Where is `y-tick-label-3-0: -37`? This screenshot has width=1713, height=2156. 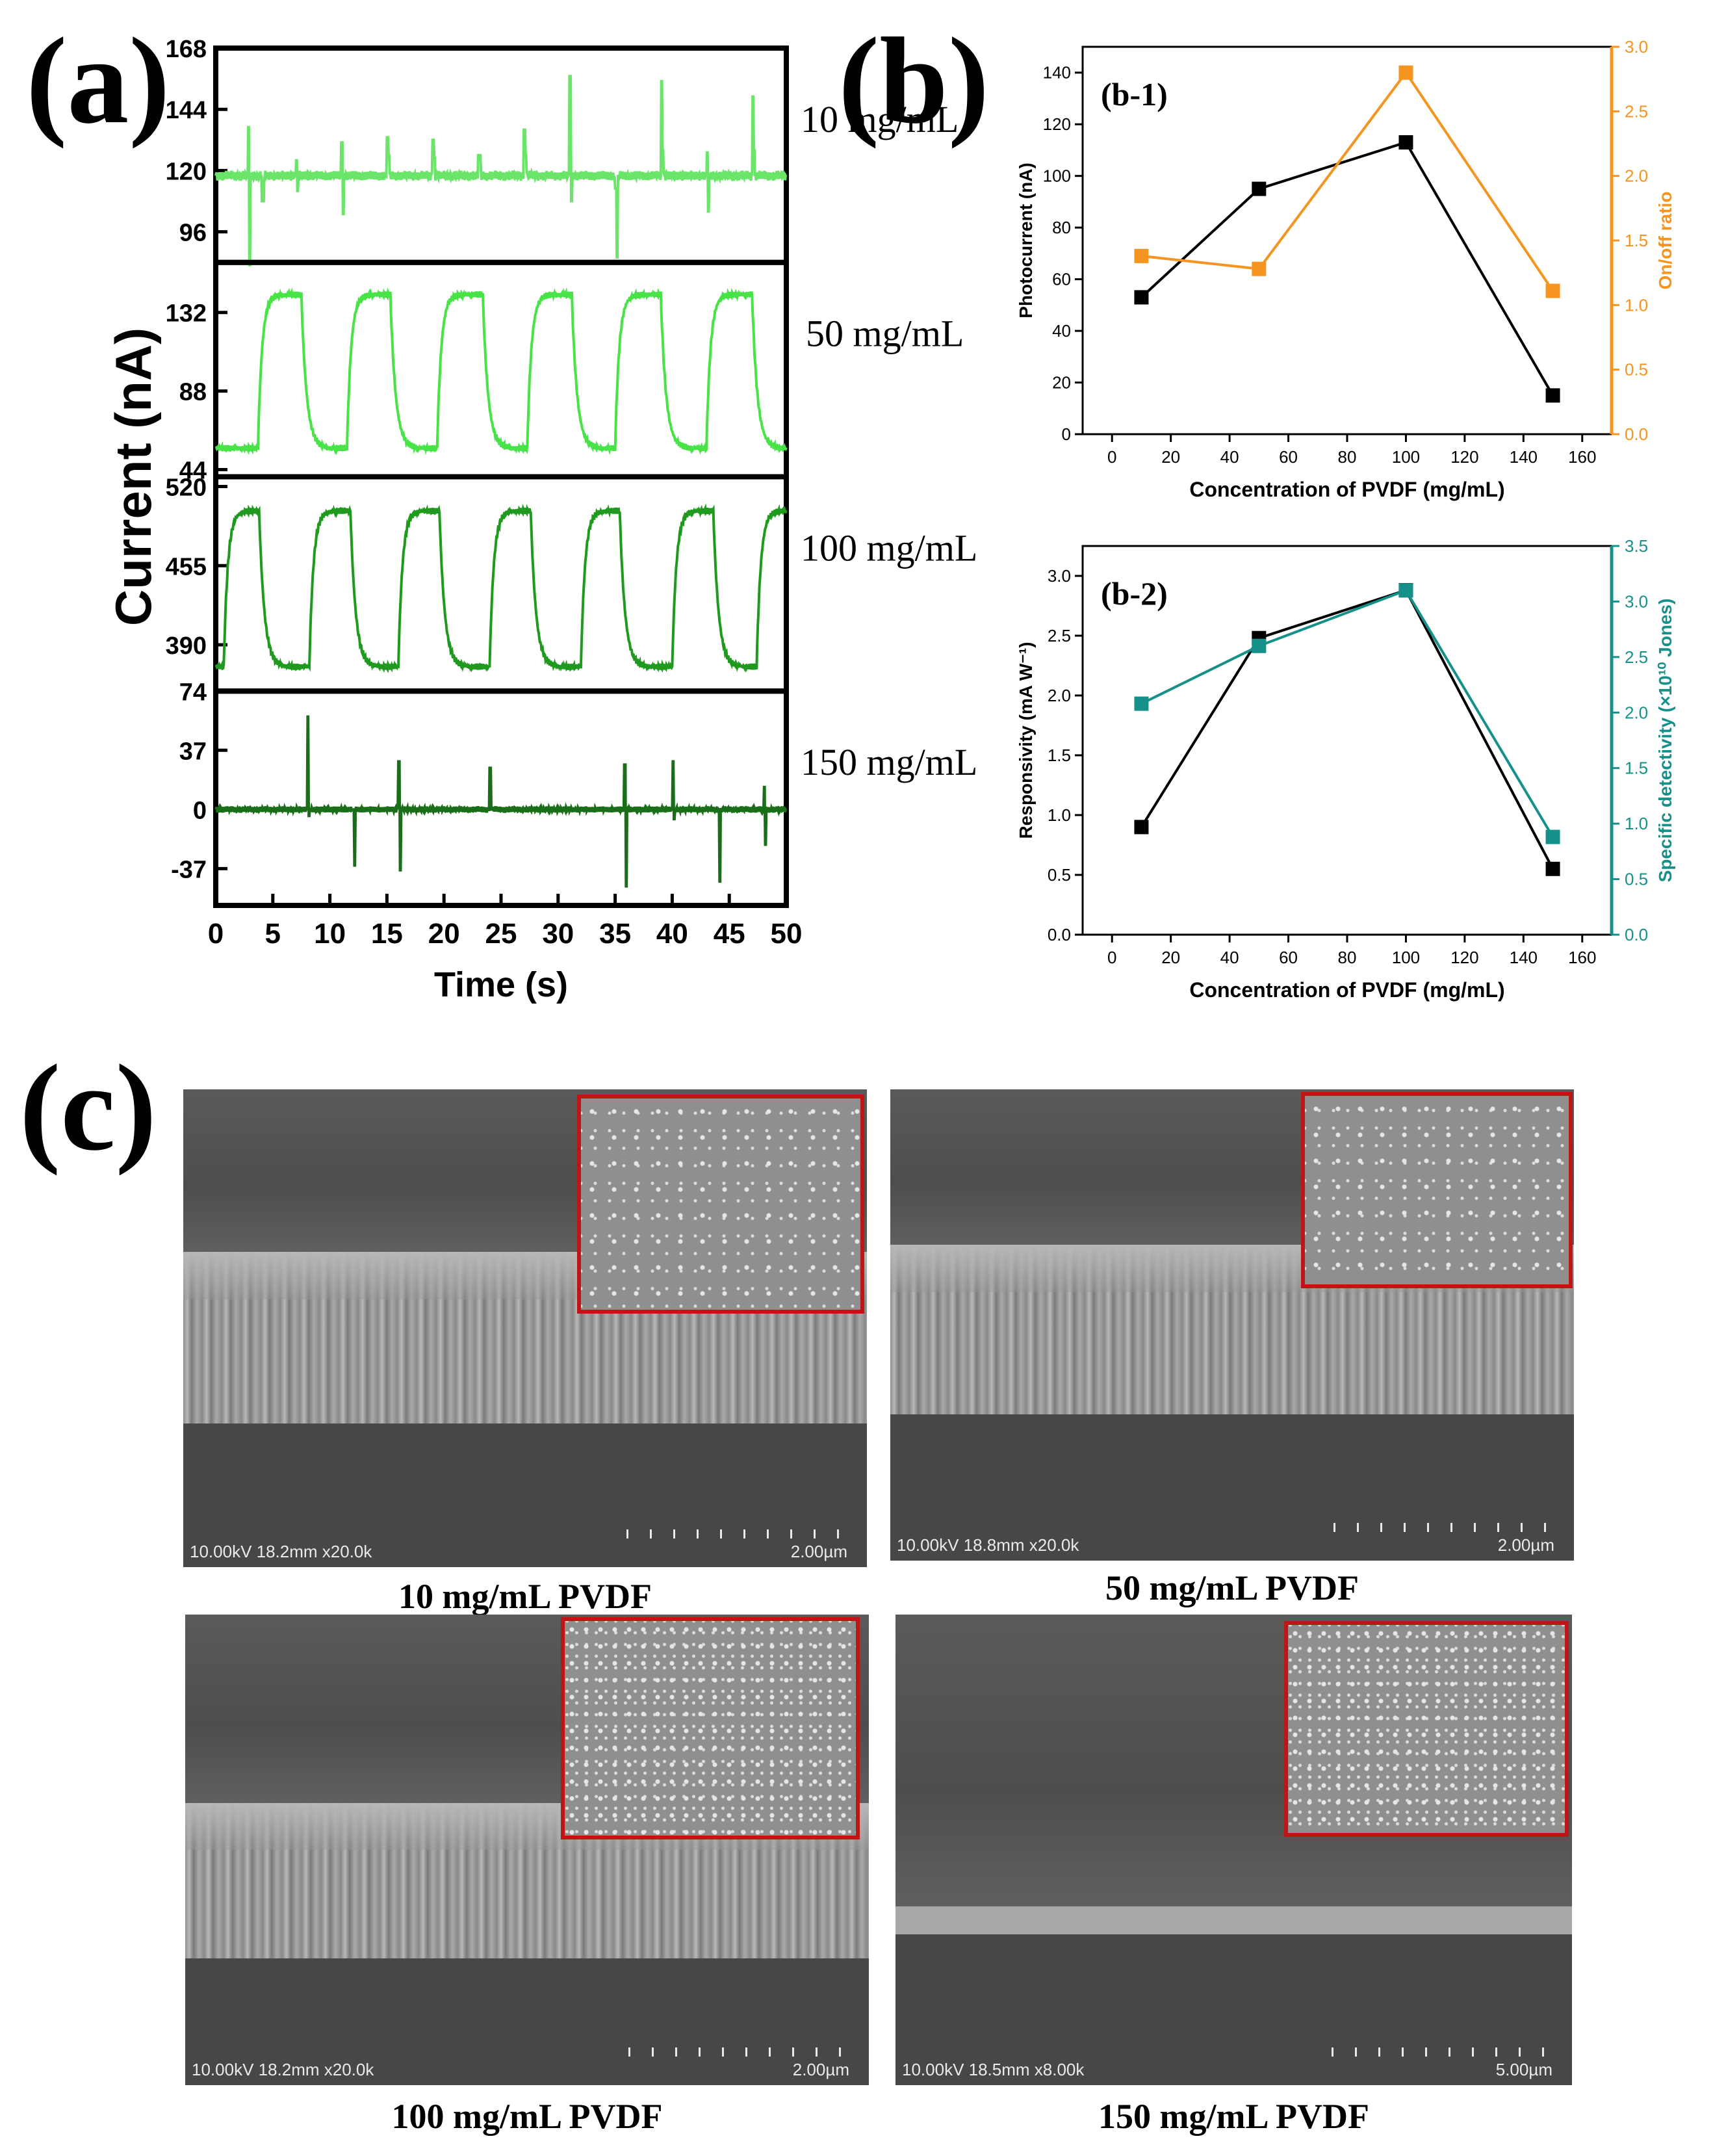 y-tick-label-3-0: -37 is located at coordinates (189, 870).